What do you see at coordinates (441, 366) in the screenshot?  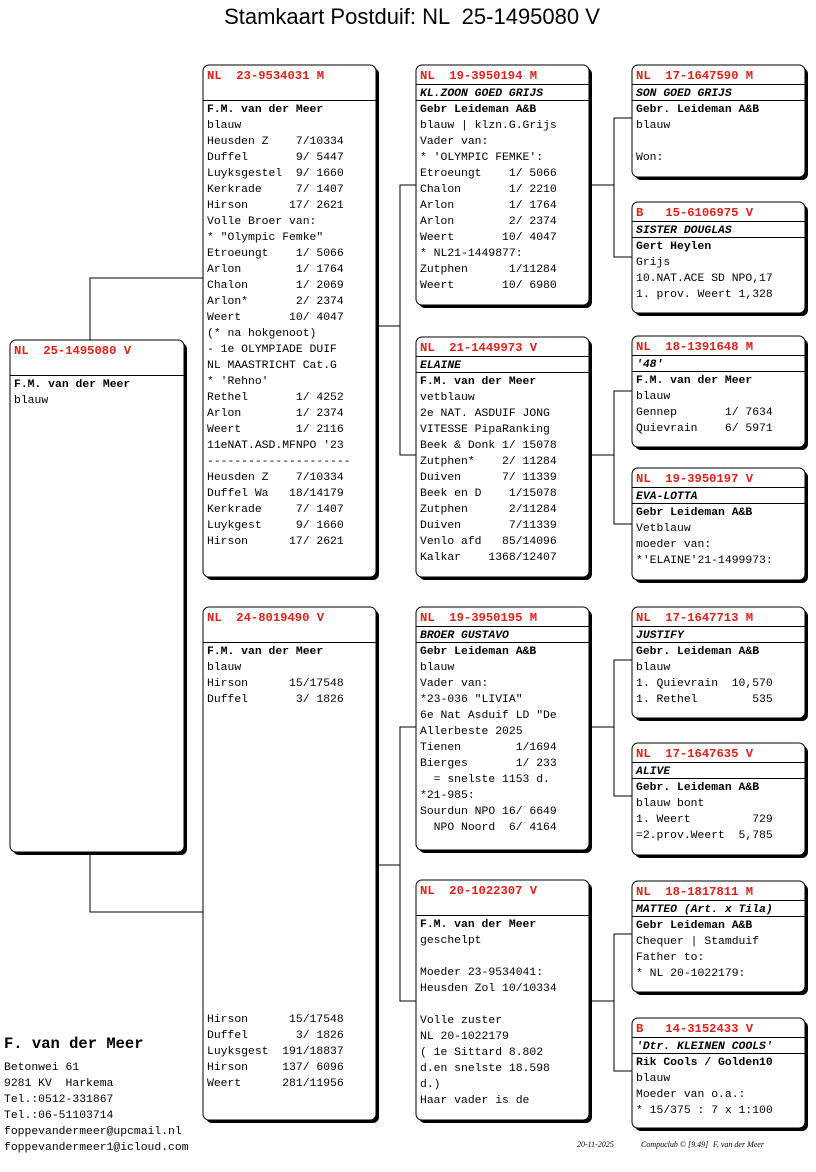 I see `pigeon-name: ELAINE` at bounding box center [441, 366].